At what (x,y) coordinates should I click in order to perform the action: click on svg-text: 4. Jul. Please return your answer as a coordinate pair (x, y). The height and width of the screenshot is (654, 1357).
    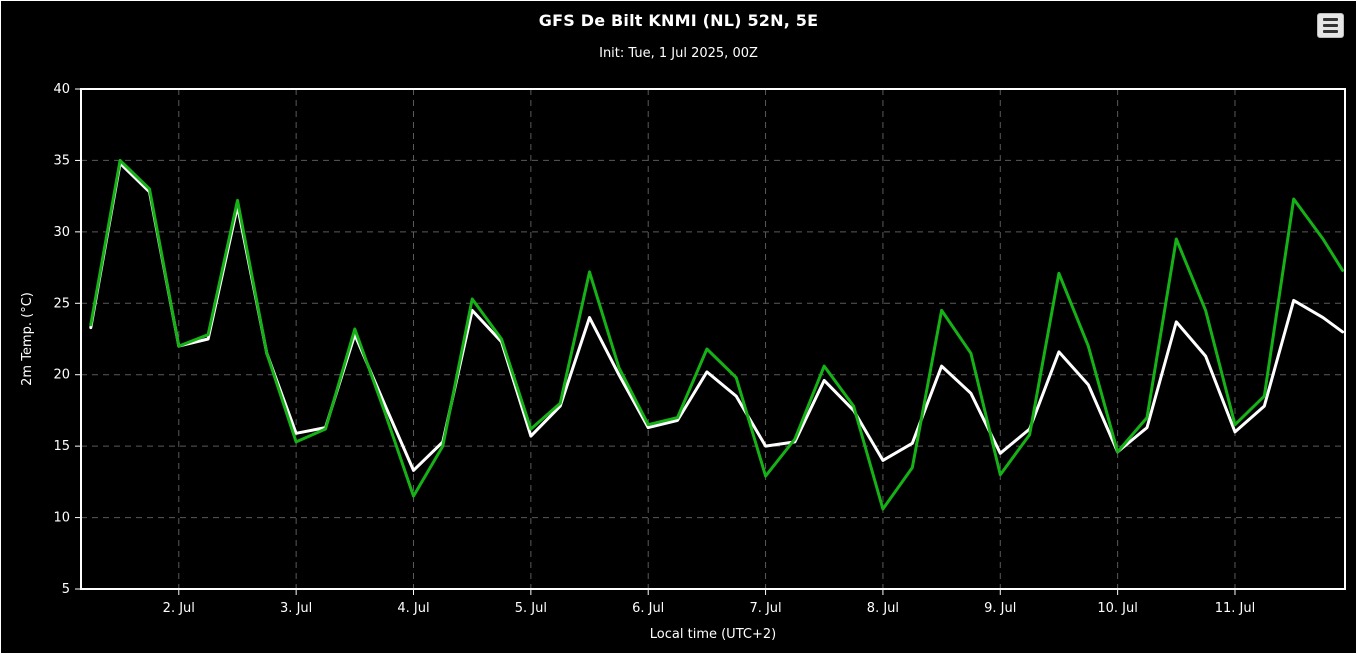
    Looking at the image, I should click on (413, 608).